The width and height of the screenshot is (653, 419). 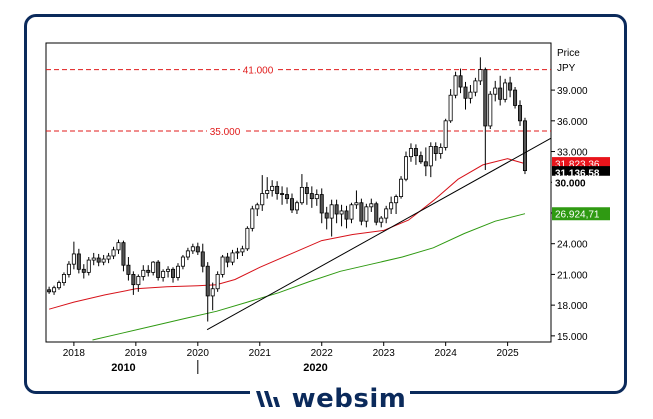 What do you see at coordinates (572, 275) in the screenshot?
I see `y-tick-label-2: 21.000` at bounding box center [572, 275].